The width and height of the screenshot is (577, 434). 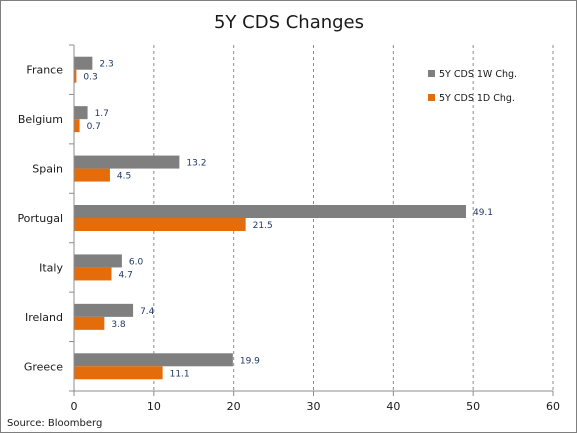 I want to click on category-label-italy: Italy, so click(x=51, y=267).